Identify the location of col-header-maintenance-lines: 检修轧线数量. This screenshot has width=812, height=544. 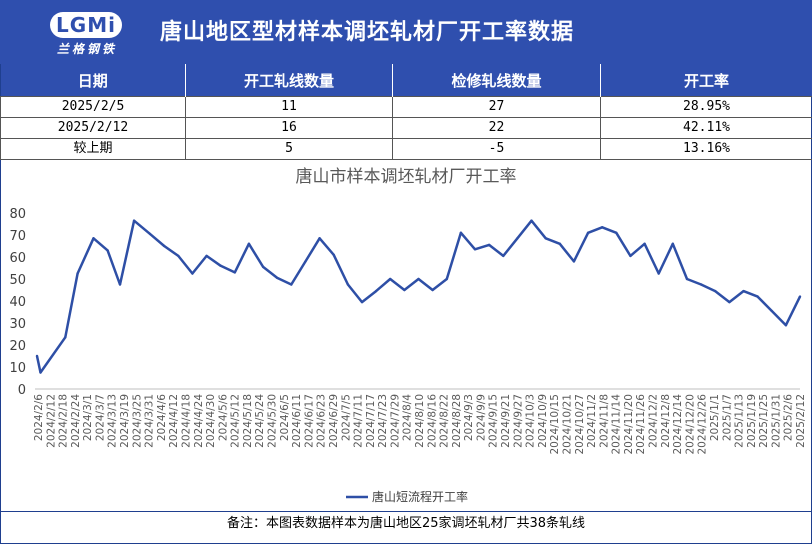
(496, 80).